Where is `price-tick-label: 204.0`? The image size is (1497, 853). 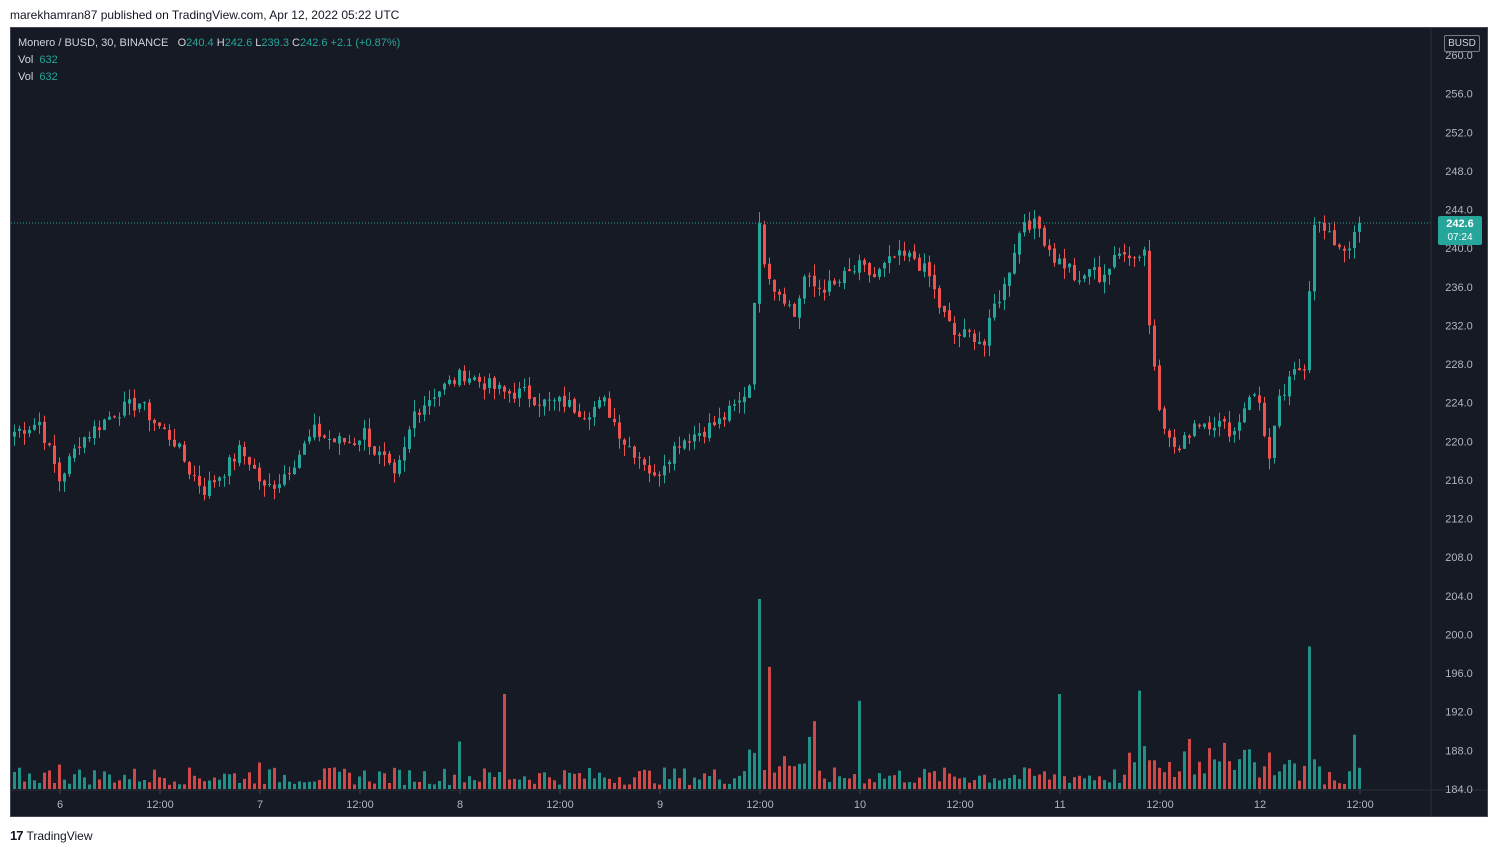
price-tick-label: 204.0 is located at coordinates (1459, 597).